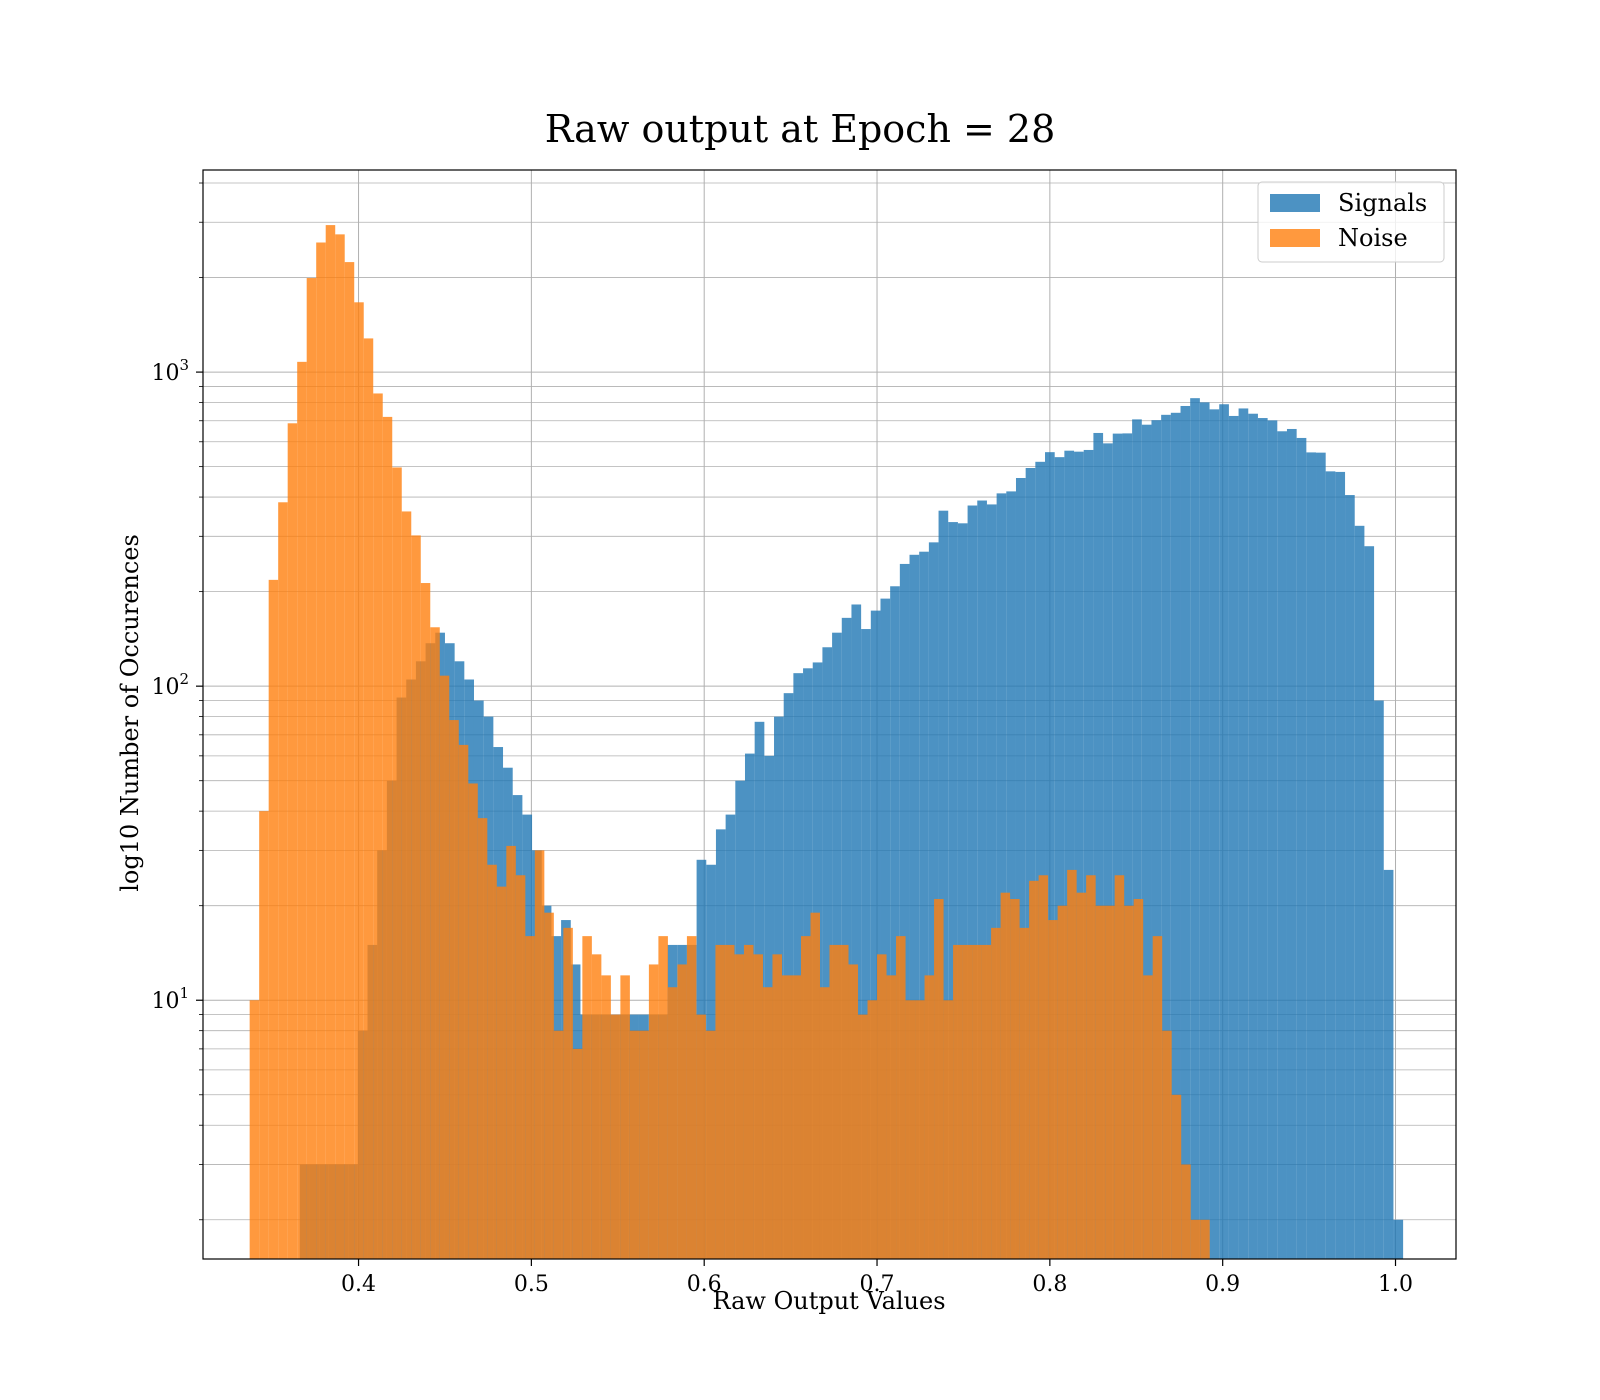 The image size is (1600, 1400). I want to click on y-tick-label: 102, so click(170, 685).